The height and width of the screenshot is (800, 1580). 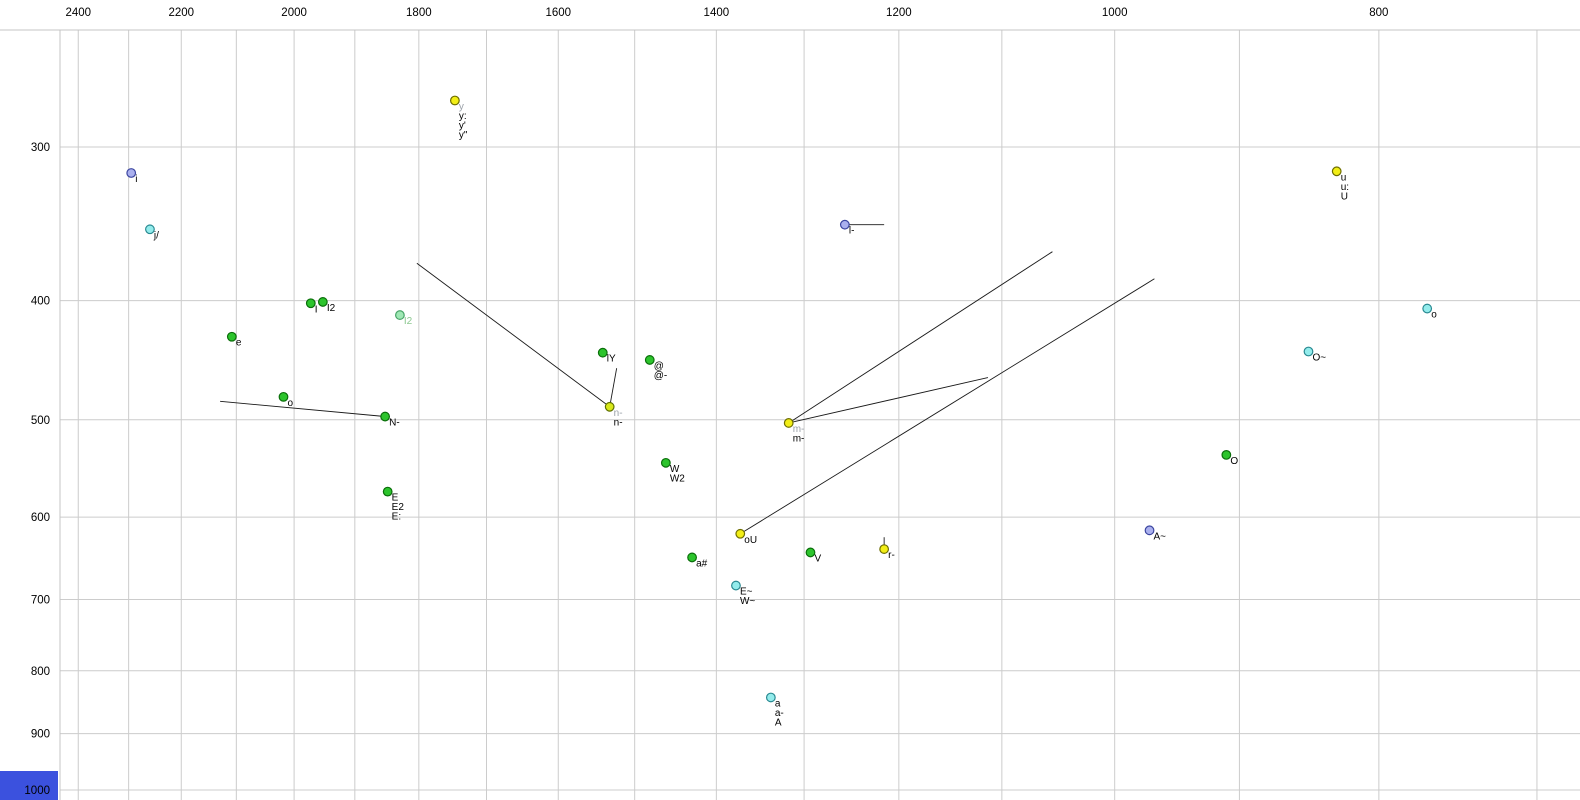 What do you see at coordinates (463, 116) in the screenshot?
I see `point-label: y:` at bounding box center [463, 116].